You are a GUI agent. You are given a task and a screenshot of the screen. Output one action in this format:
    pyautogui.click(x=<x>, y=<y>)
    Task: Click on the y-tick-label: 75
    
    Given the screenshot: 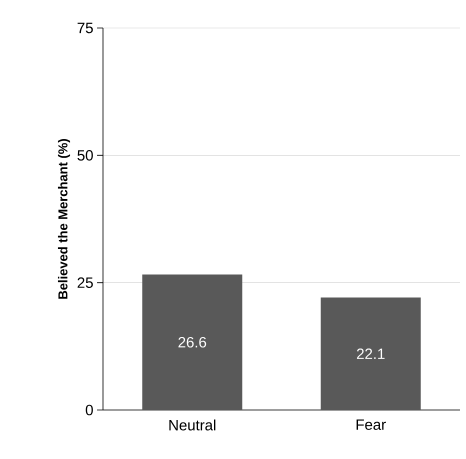 What is the action you would take?
    pyautogui.click(x=85, y=28)
    